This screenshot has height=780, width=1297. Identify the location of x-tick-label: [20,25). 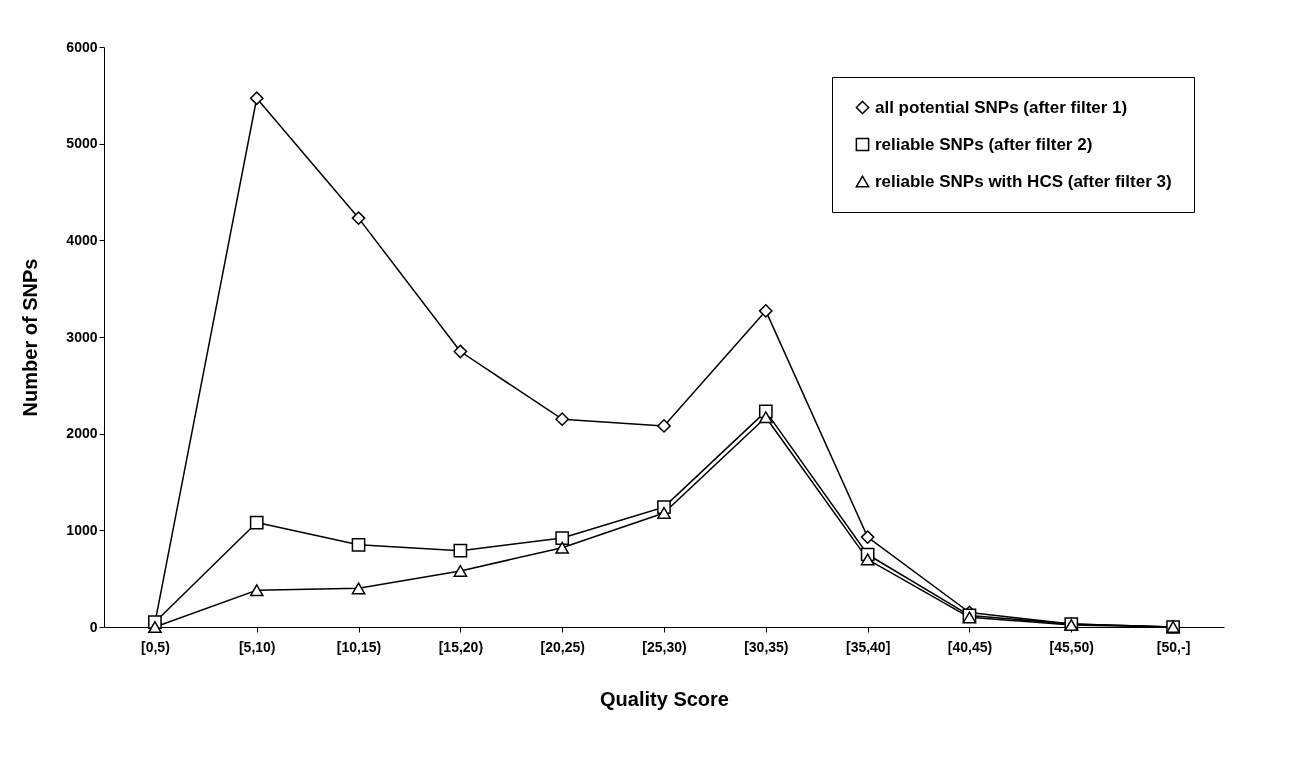
(562, 646).